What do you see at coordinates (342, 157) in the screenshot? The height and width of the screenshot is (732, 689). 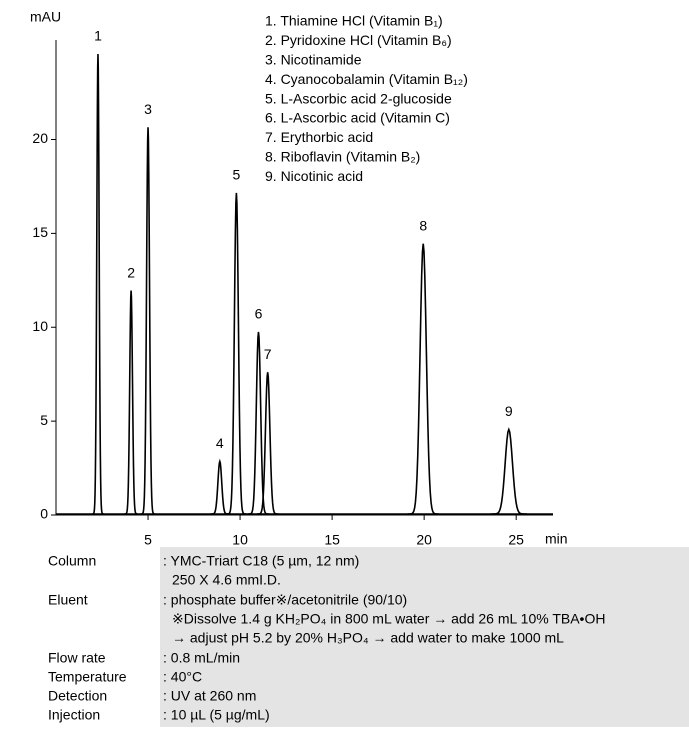 I see `legend-entry: 8. Riboflavin (Vitamin B₂)` at bounding box center [342, 157].